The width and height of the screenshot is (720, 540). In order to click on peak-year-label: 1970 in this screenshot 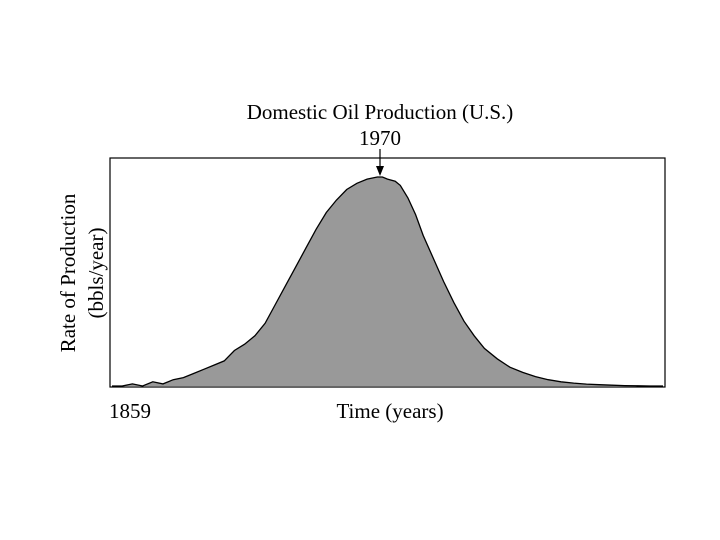, I will do `click(380, 138)`.